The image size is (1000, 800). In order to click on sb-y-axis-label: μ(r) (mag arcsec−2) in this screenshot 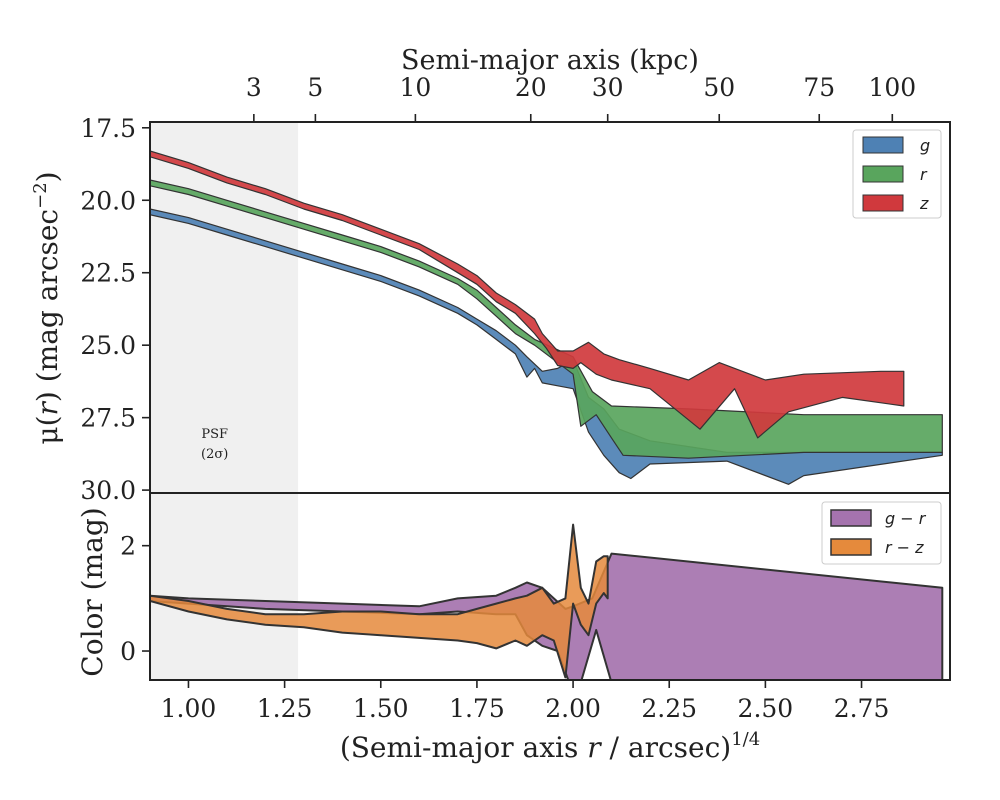, I will do `click(47, 307)`.